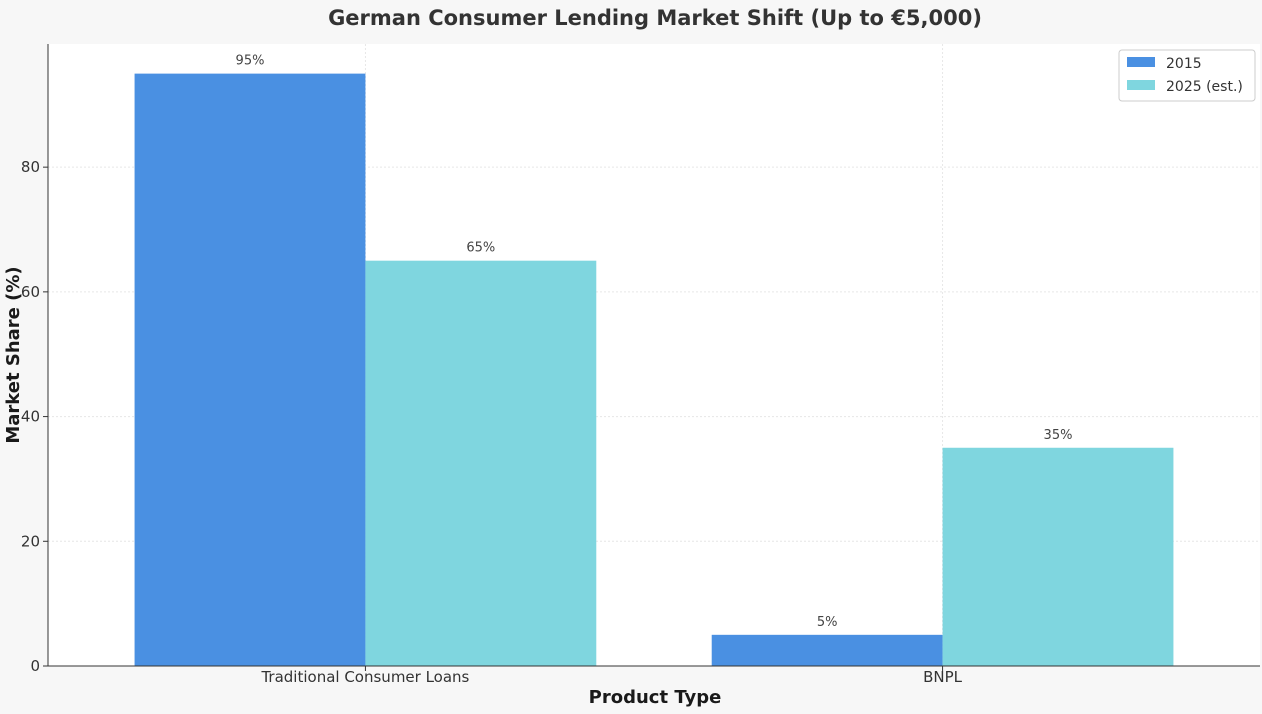  Describe the element at coordinates (30, 417) in the screenshot. I see `y-tick-label: 40` at that location.